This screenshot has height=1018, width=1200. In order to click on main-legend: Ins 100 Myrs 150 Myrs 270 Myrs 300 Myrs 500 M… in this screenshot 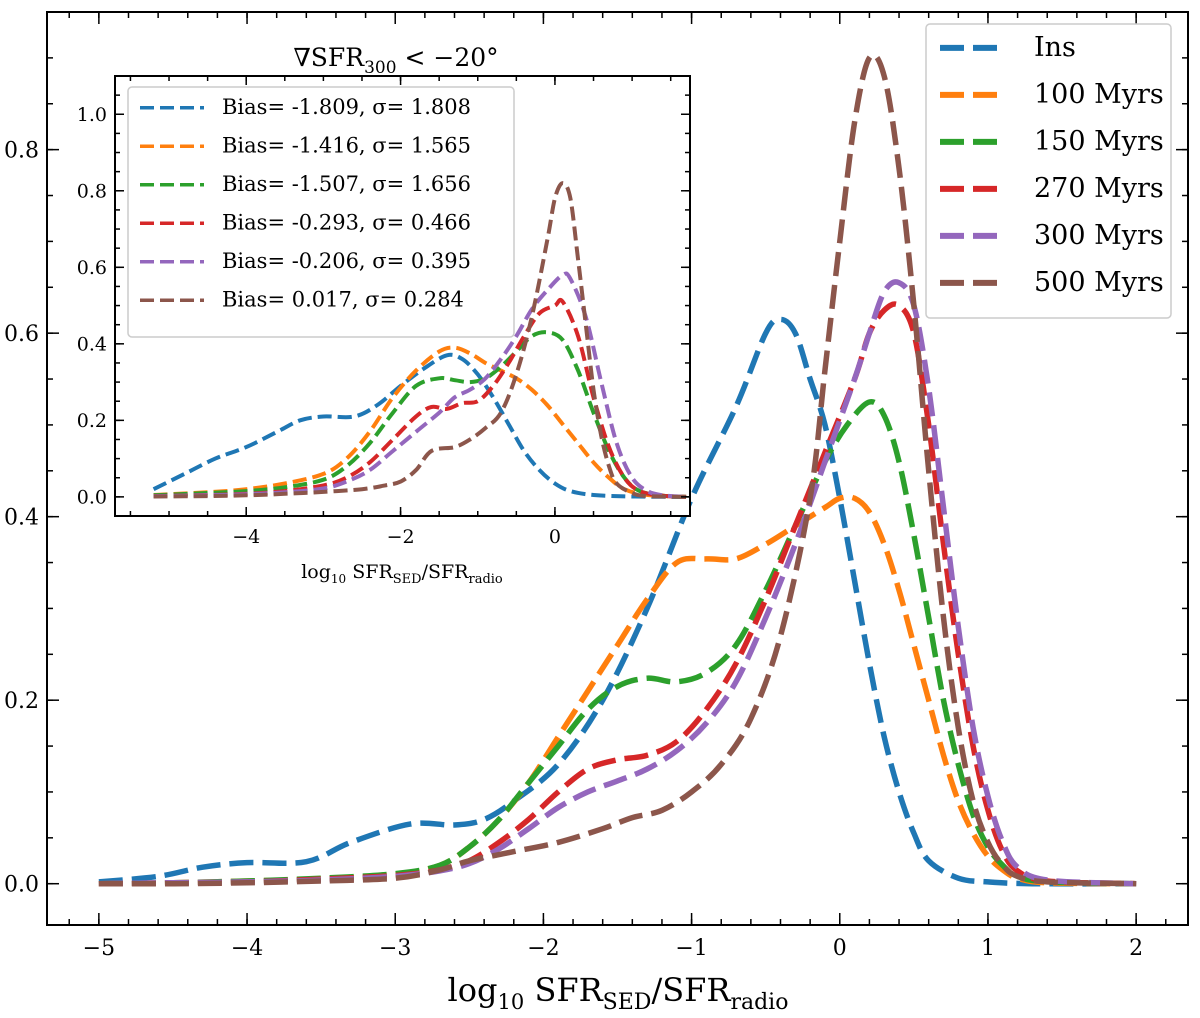, I will do `click(1048, 171)`.